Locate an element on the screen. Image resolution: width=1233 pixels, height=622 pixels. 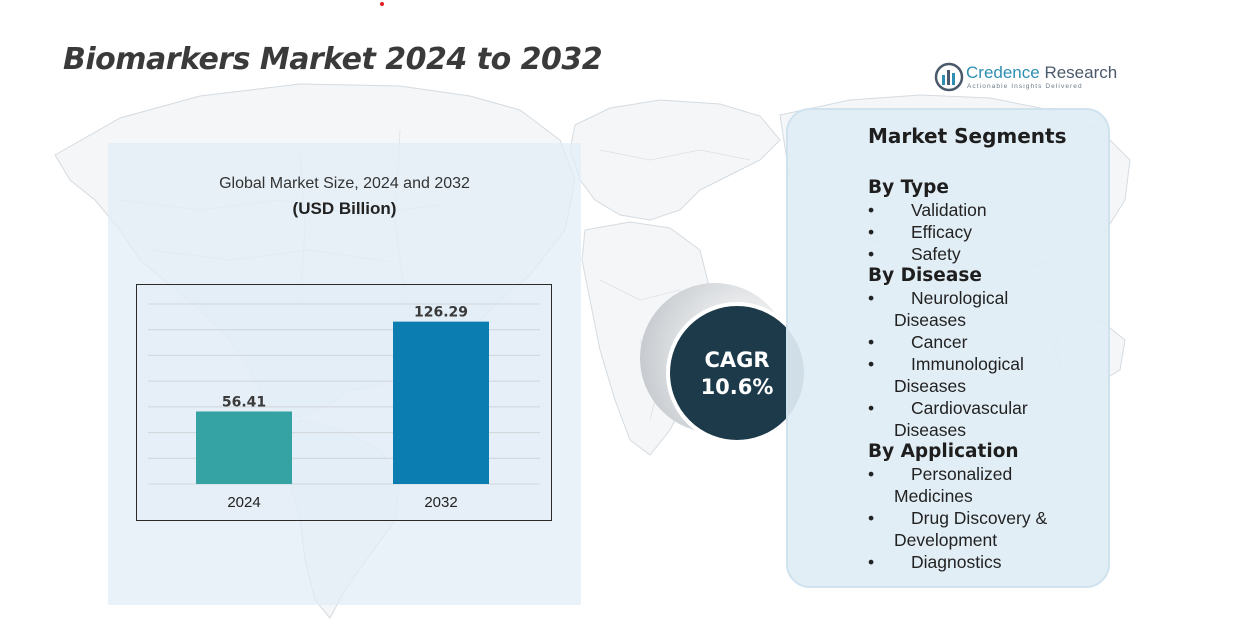
segment-item: • Efficacy is located at coordinates (983, 232).